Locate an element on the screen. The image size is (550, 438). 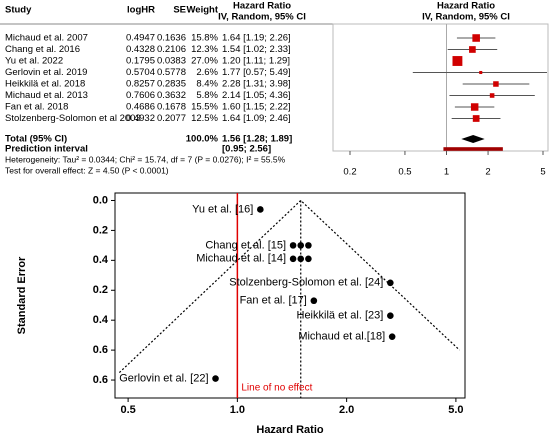
loghr: 0.8257 is located at coordinates (140, 84).